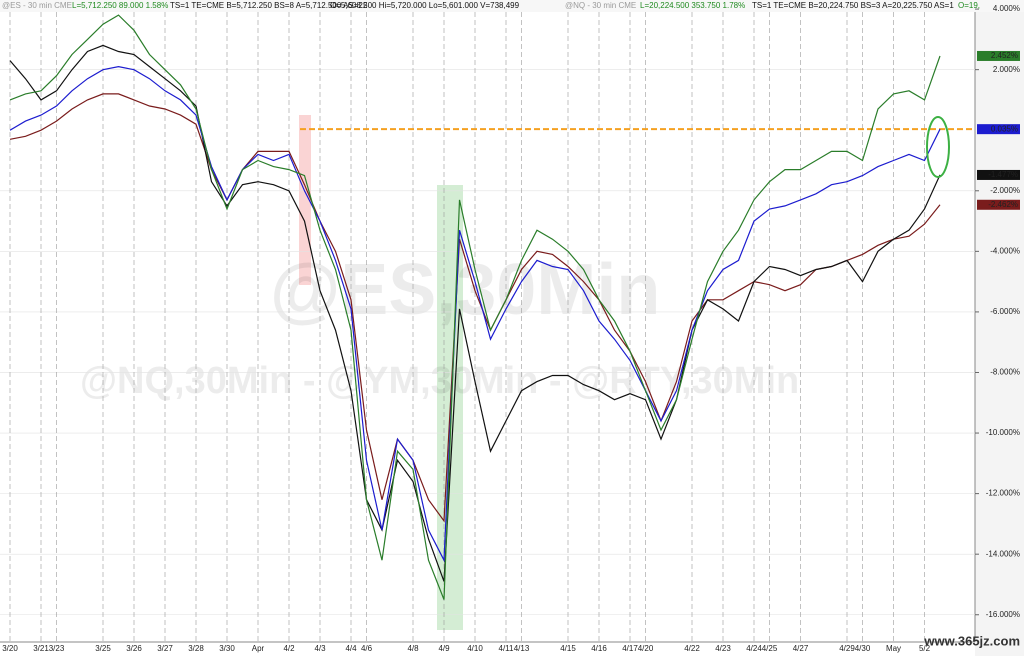 Image resolution: width=1024 pixels, height=656 pixels. I want to click on x-tick-label: 4/3, so click(320, 648).